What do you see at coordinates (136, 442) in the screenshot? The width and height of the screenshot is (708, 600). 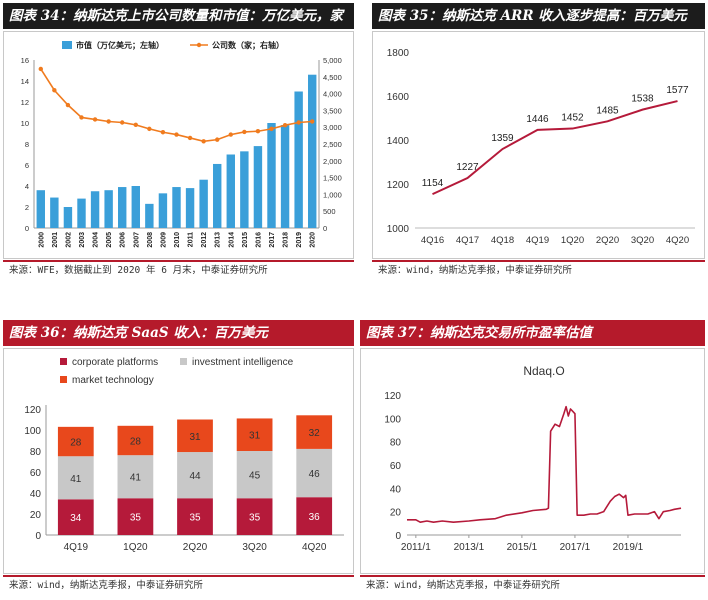 I see `saas-data-label: 28` at bounding box center [136, 442].